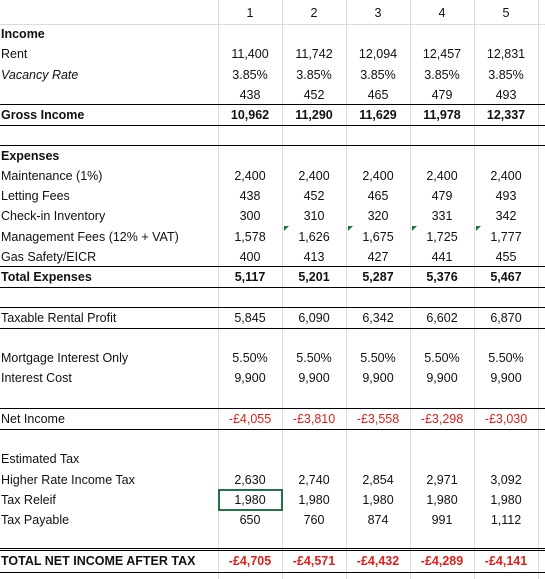 This screenshot has height=579, width=545. Describe the element at coordinates (49, 256) in the screenshot. I see `row-label: Gas Safety/EICR` at that location.